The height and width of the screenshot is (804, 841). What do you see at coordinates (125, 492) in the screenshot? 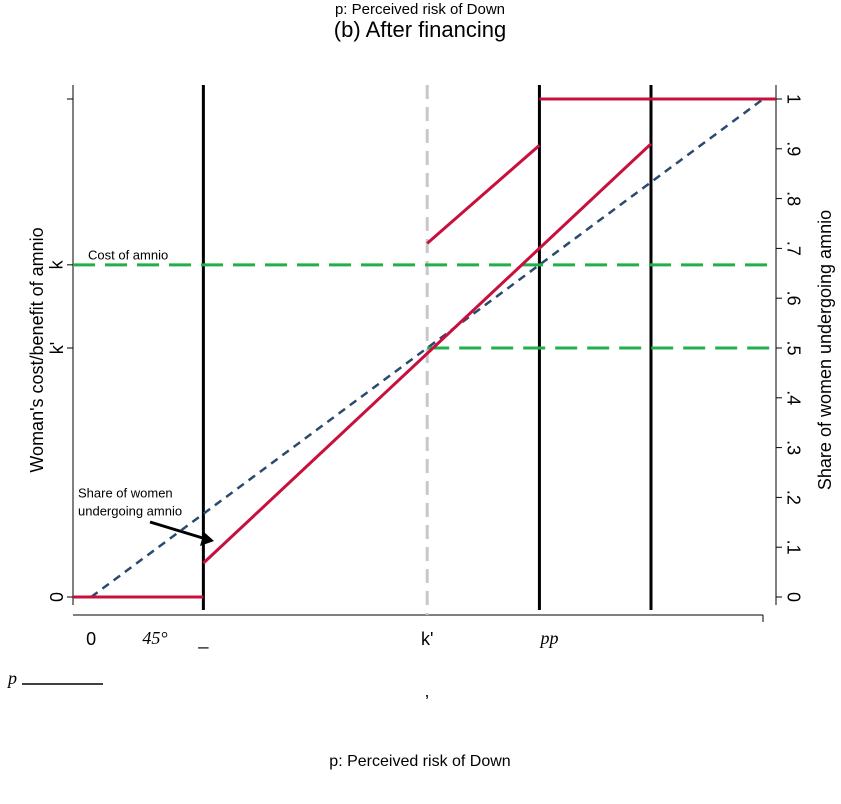
I see `annotation: Share of women` at bounding box center [125, 492].